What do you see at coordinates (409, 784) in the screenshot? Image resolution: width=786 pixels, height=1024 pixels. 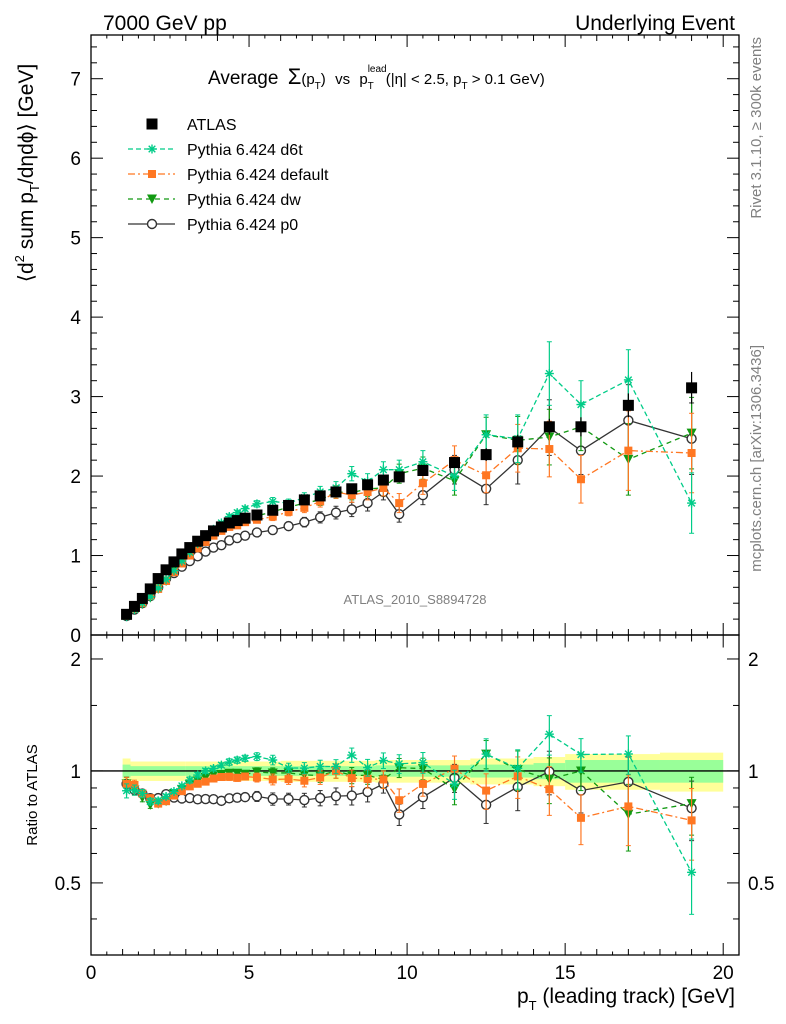 I see `ratio-line-dw` at bounding box center [409, 784].